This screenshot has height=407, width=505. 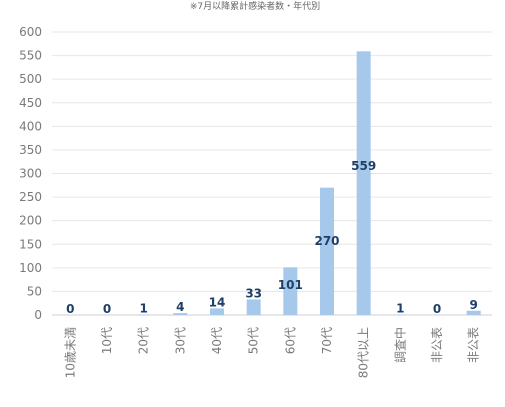 I want to click on data-label: 4, so click(x=180, y=307).